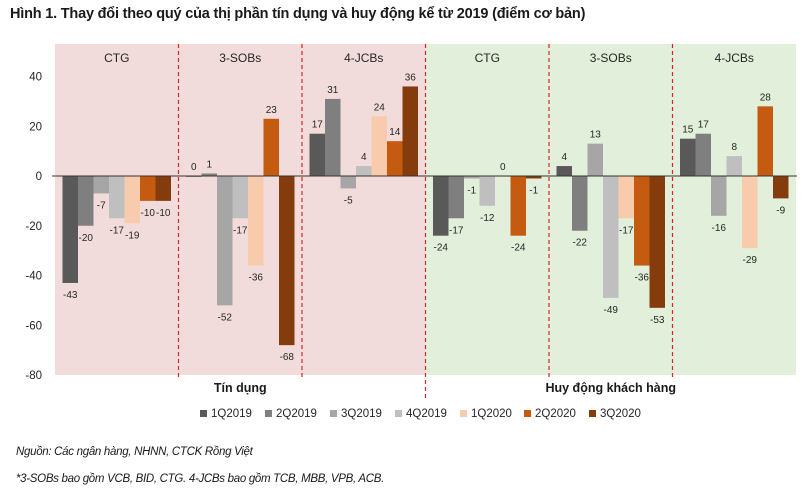 The height and width of the screenshot is (493, 810). What do you see at coordinates (256, 278) in the screenshot?
I see `data-label: -36` at bounding box center [256, 278].